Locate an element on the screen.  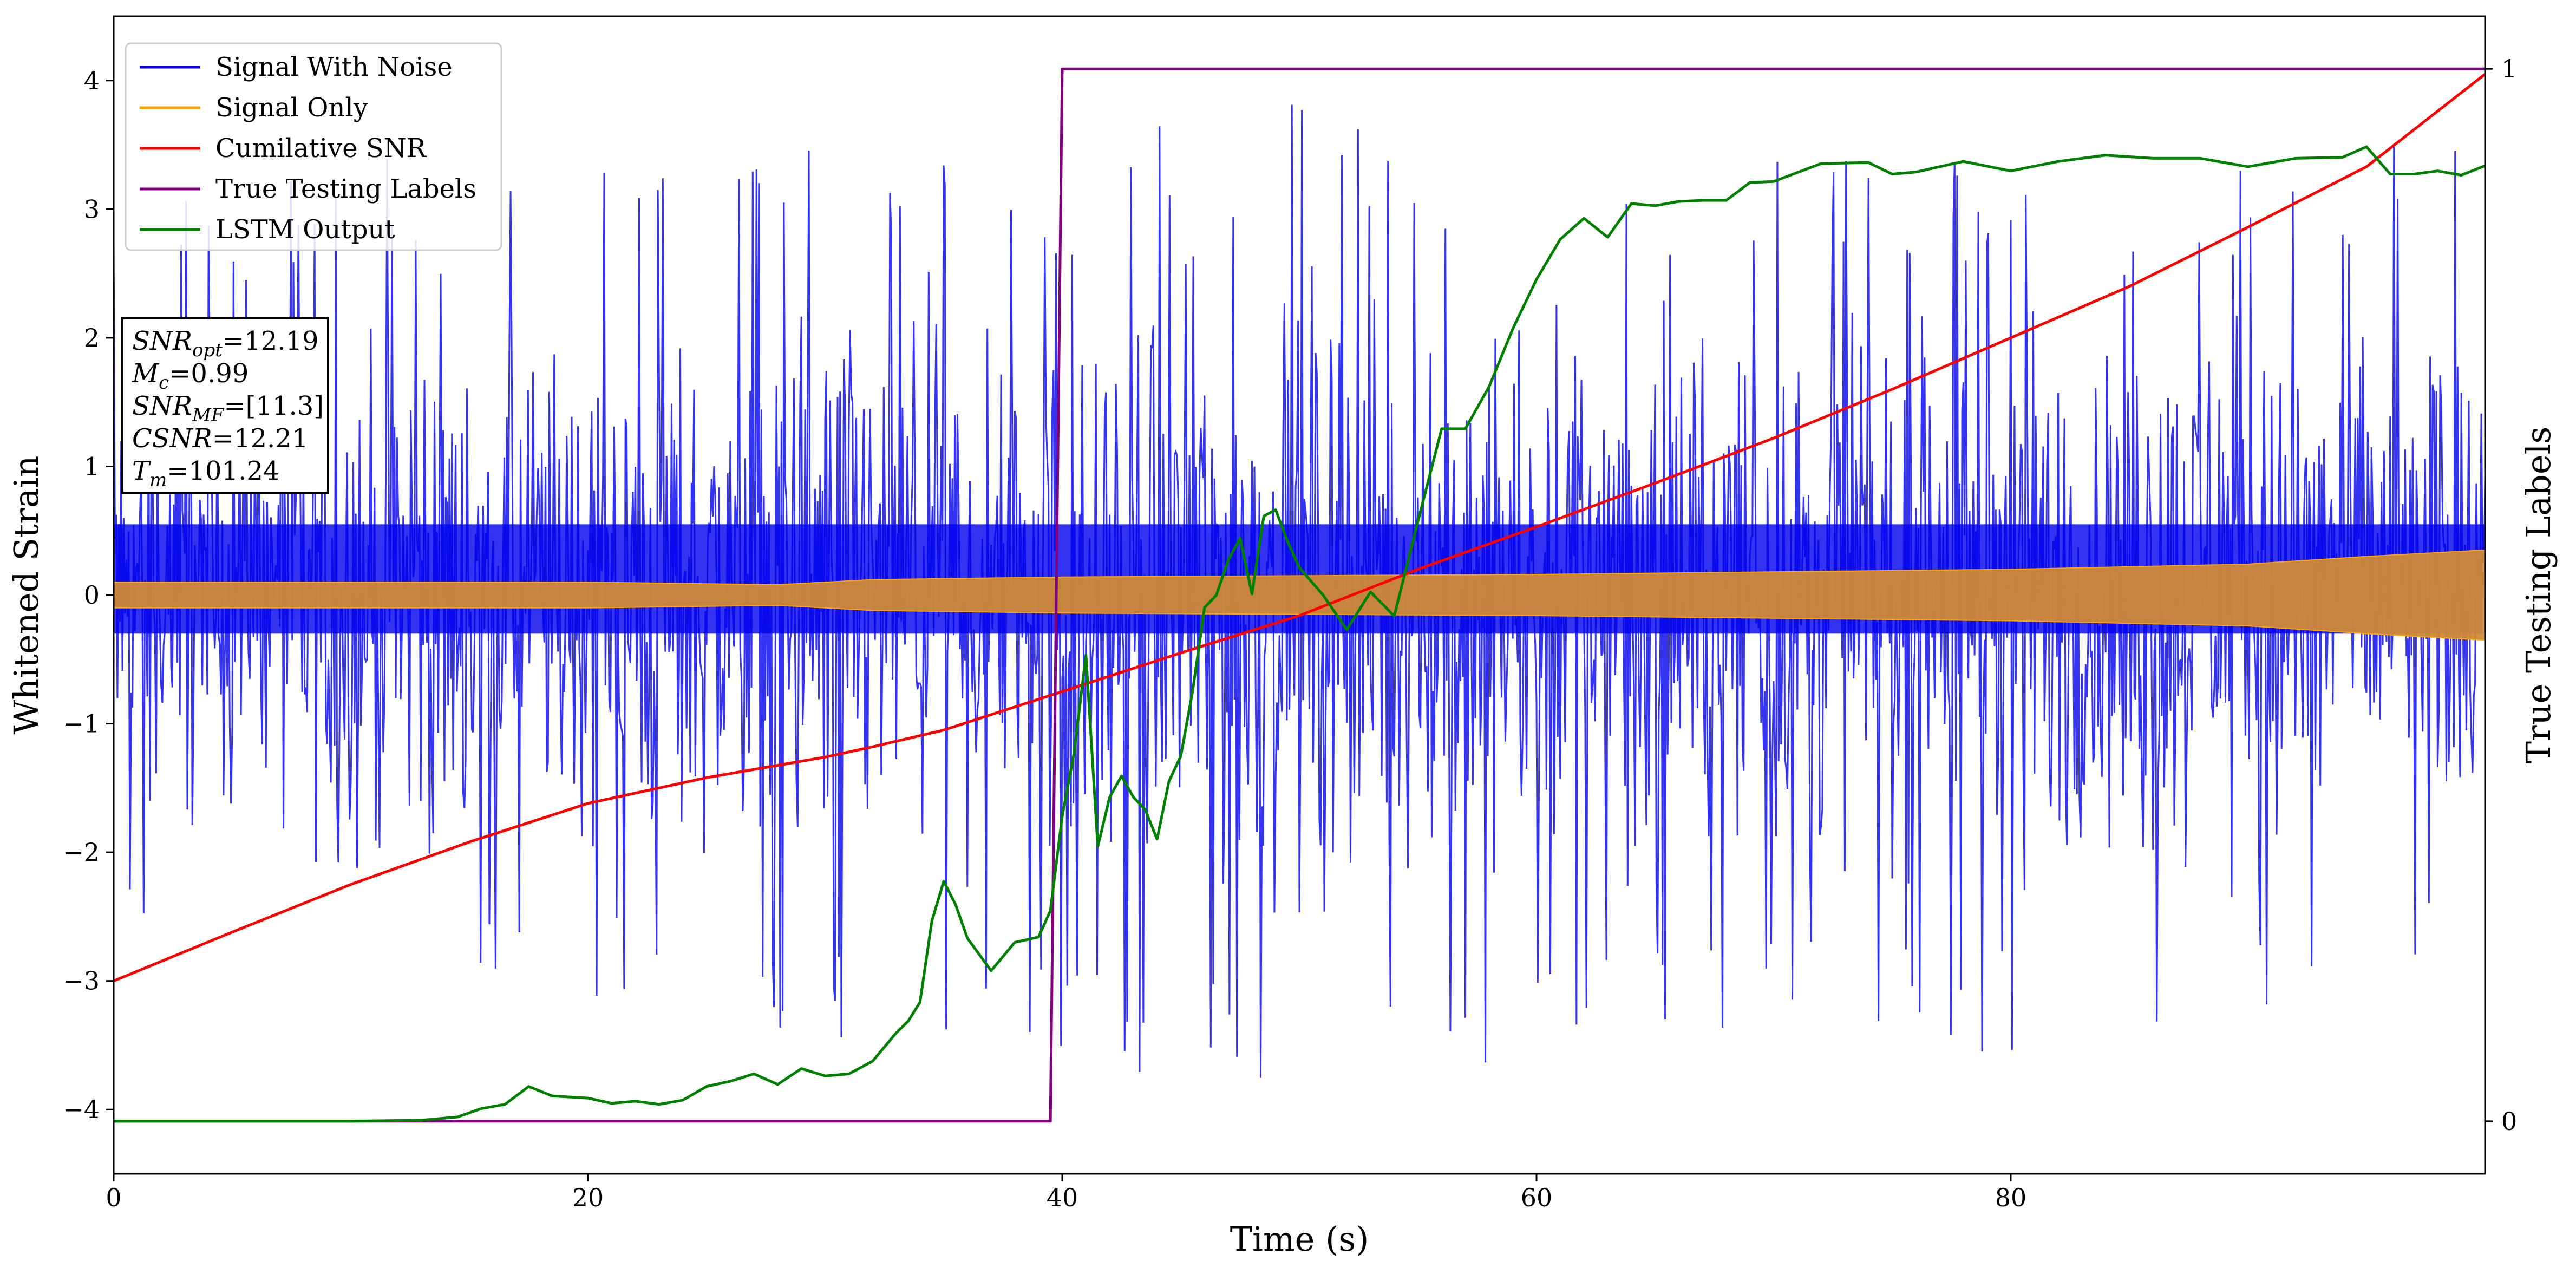
info-subscript: c is located at coordinates (164, 383).